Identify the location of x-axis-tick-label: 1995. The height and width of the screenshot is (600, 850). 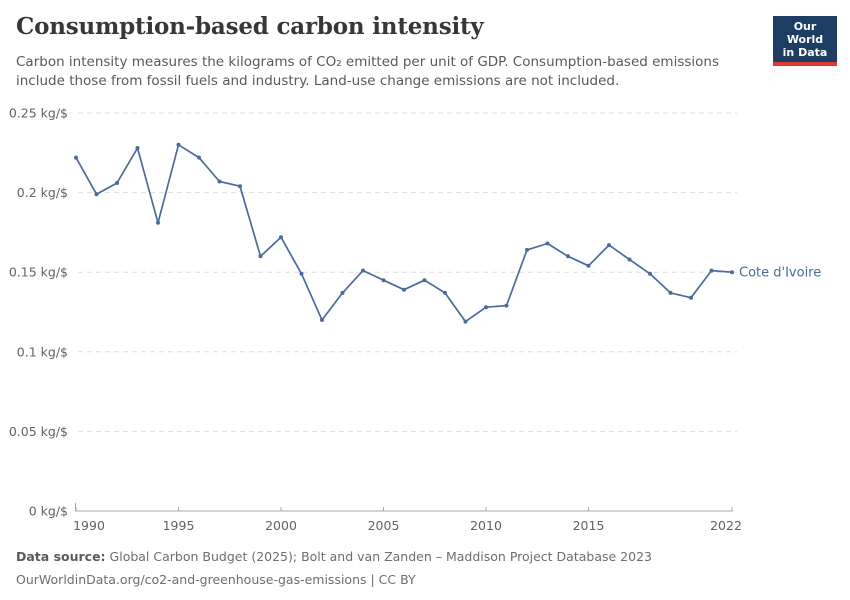
(179, 525).